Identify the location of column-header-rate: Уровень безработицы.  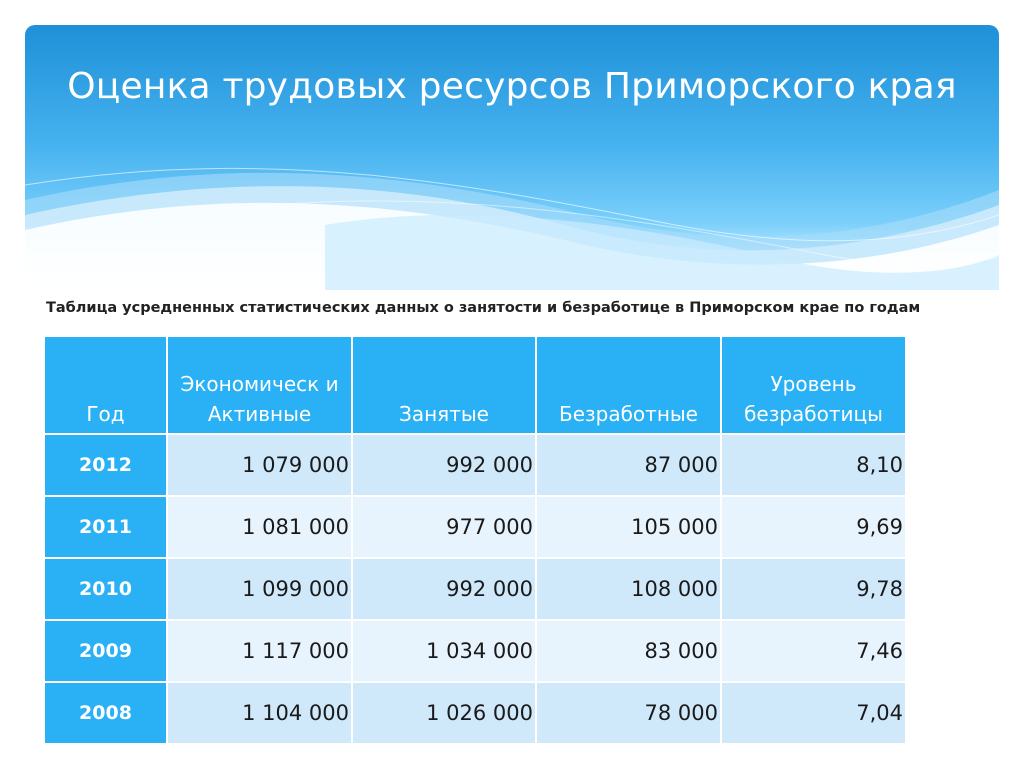
(813, 385).